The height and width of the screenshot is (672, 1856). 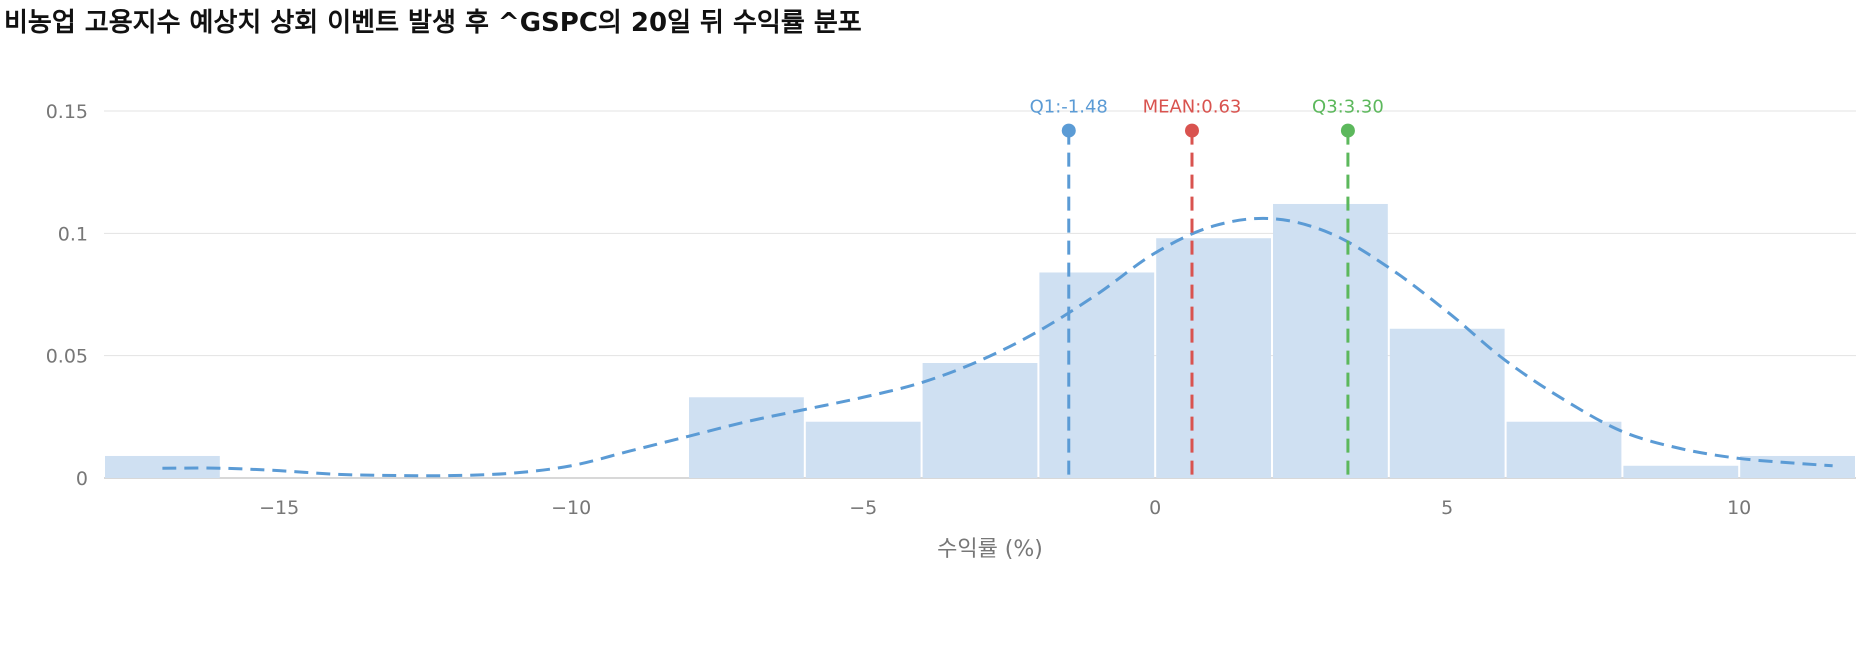 I want to click on marker-label: Q3:3.30, so click(x=1348, y=107).